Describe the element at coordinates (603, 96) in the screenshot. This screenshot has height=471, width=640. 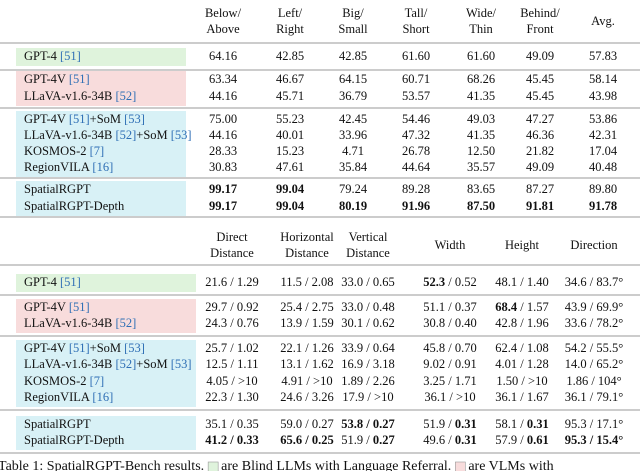
I see `text-span: 43.98` at that location.